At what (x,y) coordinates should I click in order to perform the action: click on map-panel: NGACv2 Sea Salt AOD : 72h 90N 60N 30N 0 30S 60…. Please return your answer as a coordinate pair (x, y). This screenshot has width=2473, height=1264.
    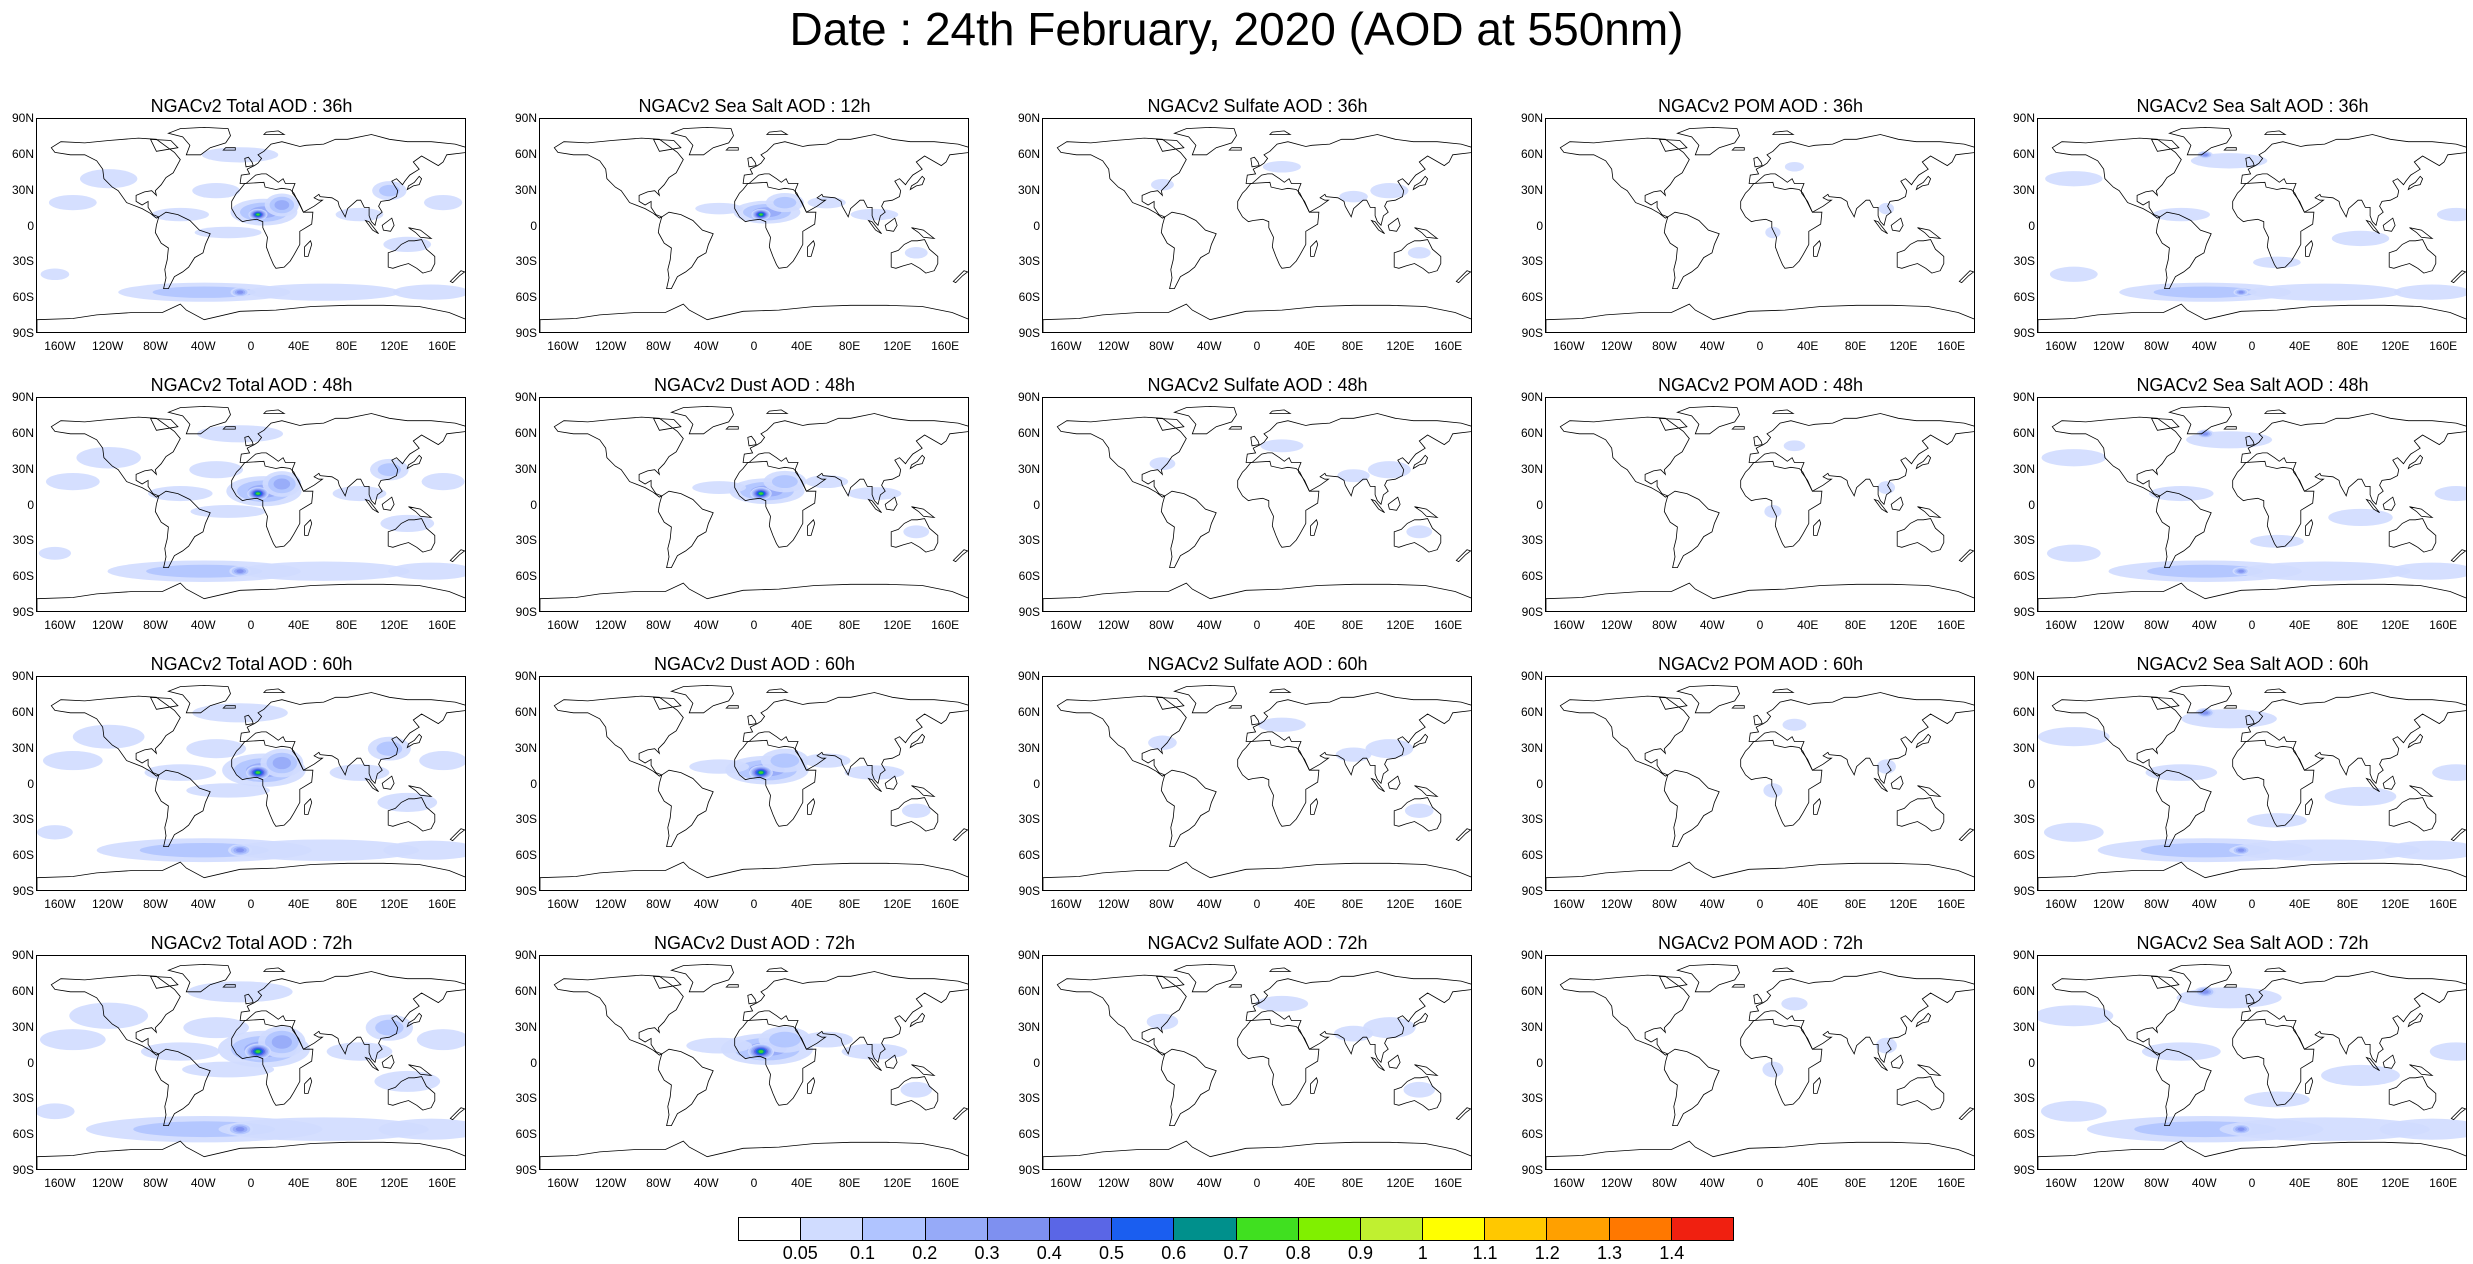
    Looking at the image, I should click on (2237, 1068).